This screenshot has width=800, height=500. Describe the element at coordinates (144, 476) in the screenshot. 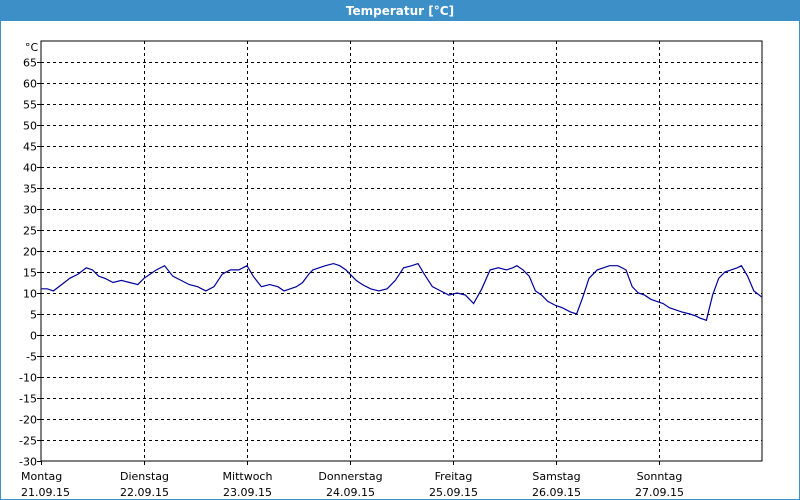

I see `x-tick-day-label: Dienstag` at that location.